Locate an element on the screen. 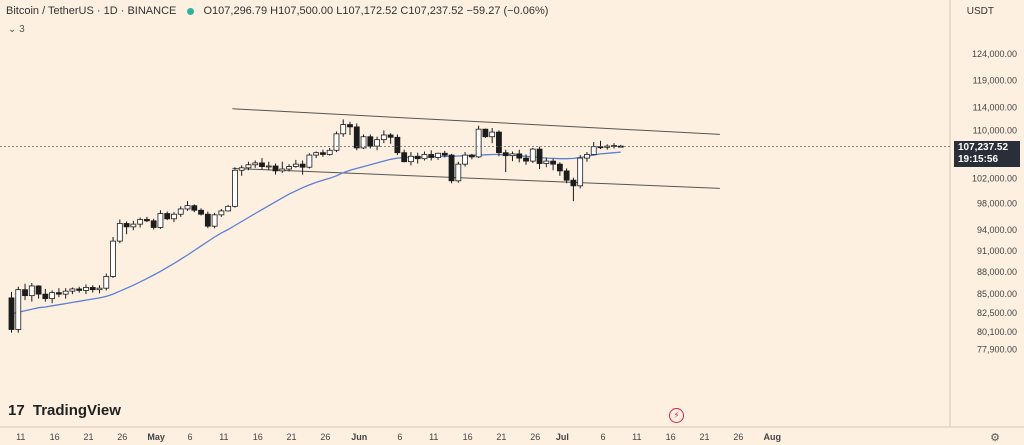 This screenshot has width=1024, height=445. currency-label: USDT is located at coordinates (980, 11).